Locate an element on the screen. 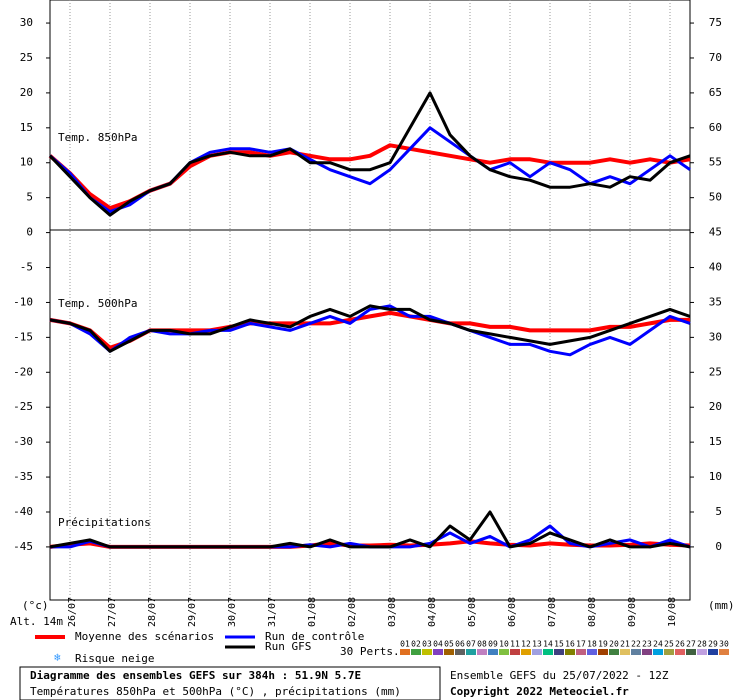 Image resolution: width=740 pixels, height=700 pixels. pert-name: 19 is located at coordinates (603, 644).